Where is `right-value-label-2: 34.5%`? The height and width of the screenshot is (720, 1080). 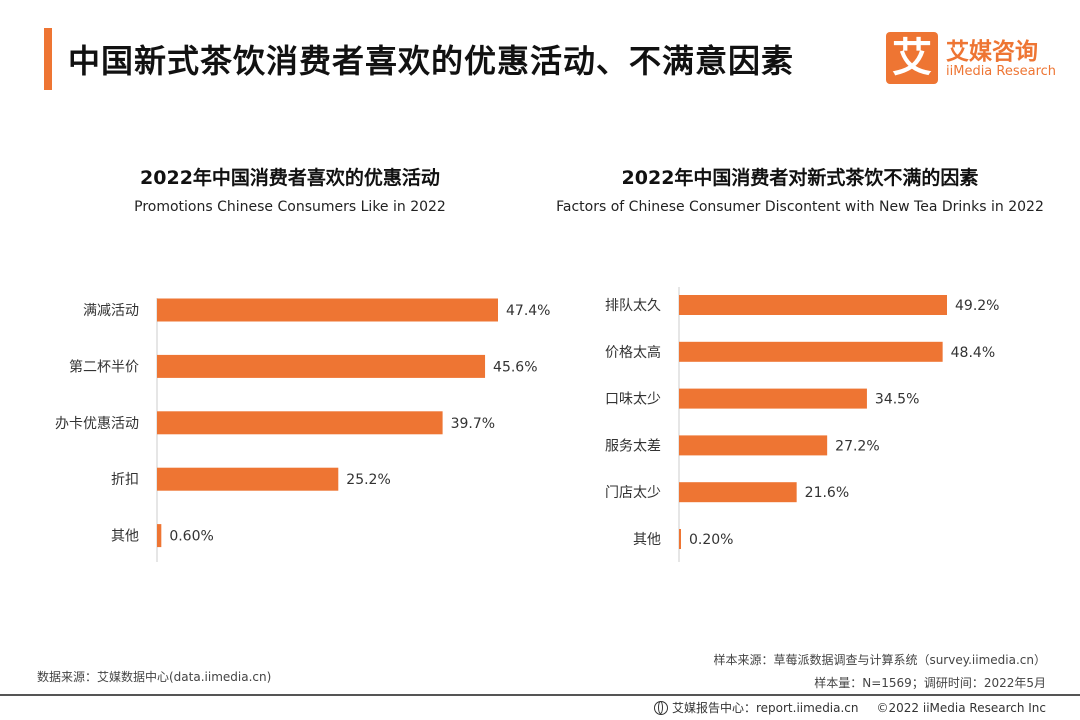 right-value-label-2: 34.5% is located at coordinates (897, 400).